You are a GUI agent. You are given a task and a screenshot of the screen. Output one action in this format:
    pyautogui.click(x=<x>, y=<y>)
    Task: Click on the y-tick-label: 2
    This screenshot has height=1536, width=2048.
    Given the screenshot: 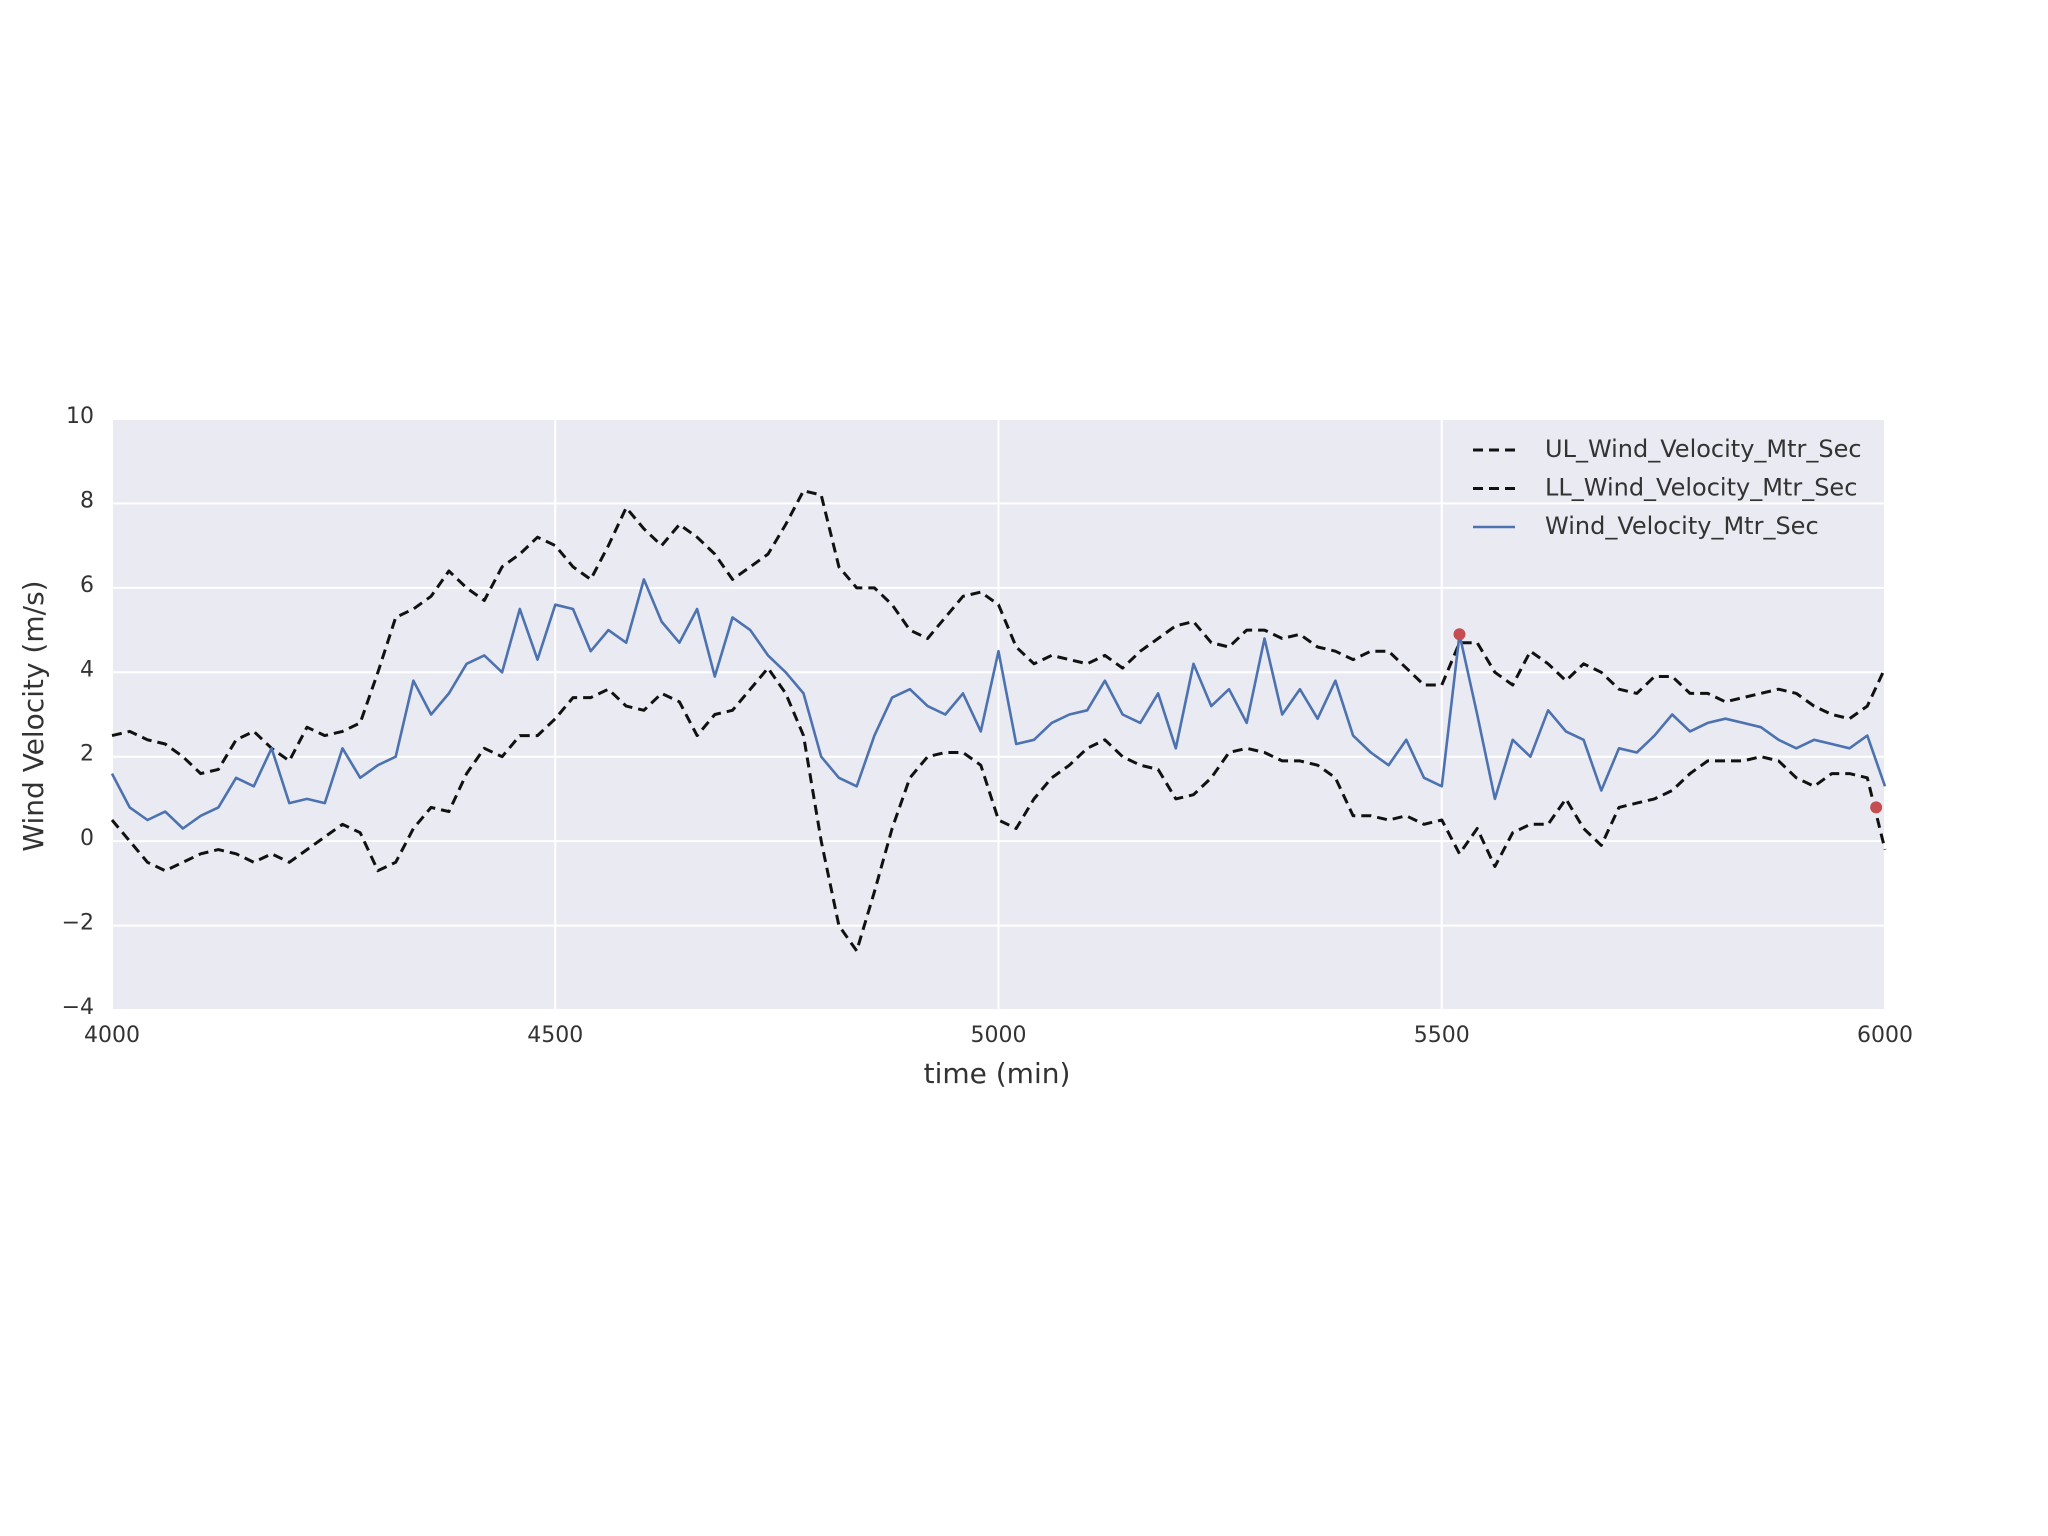 What is the action you would take?
    pyautogui.click(x=87, y=754)
    